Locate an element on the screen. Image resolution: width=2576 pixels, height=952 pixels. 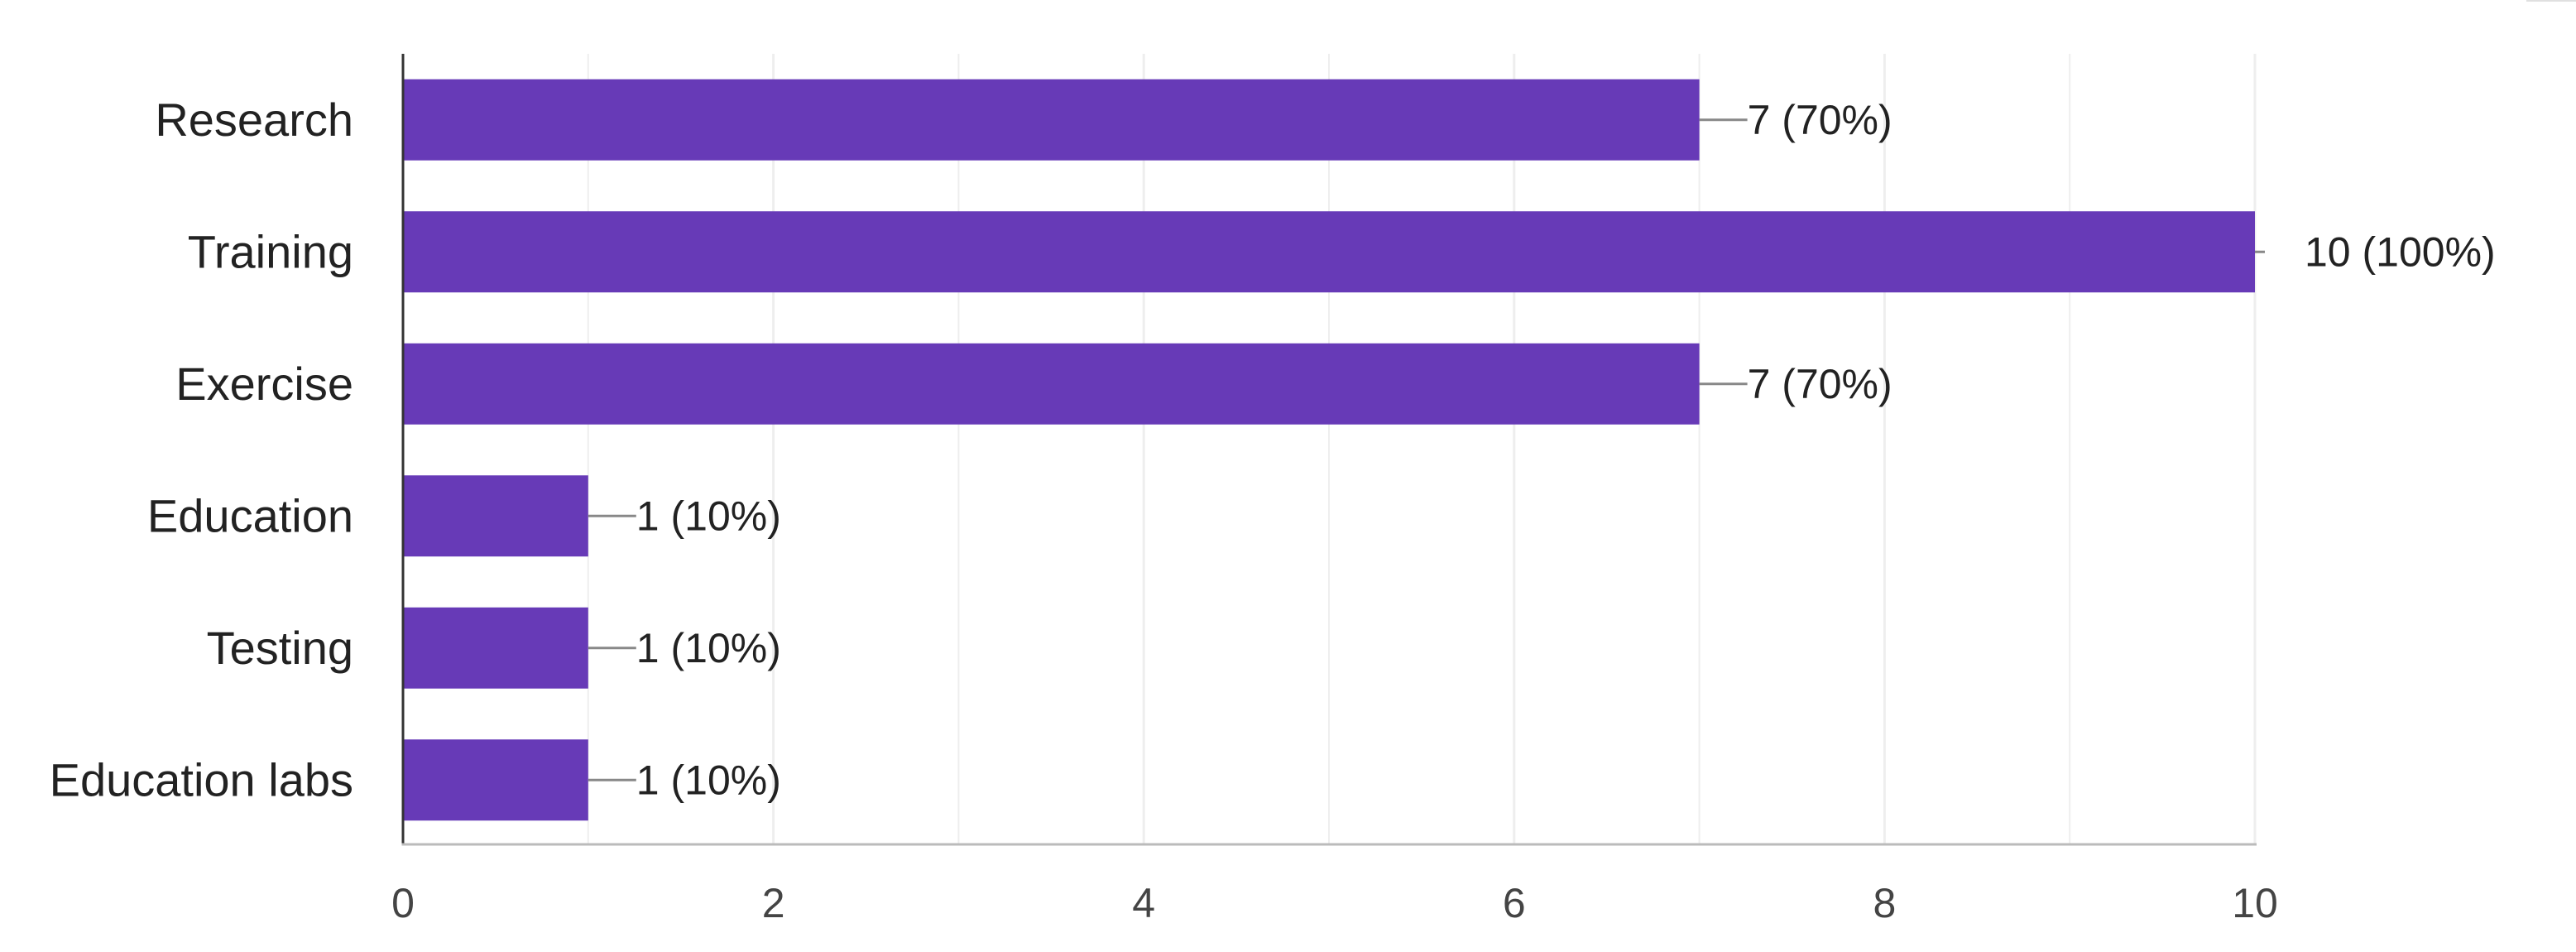
category-label: Training is located at coordinates (271, 251).